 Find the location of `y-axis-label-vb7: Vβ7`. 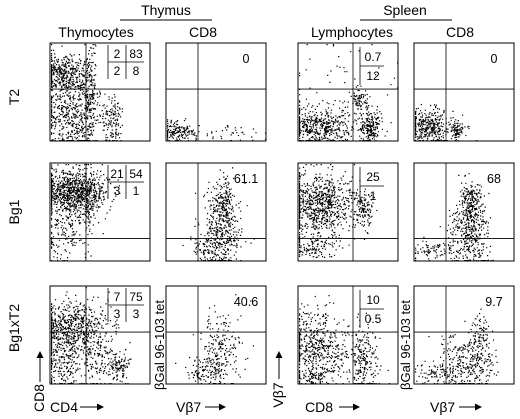

y-axis-label-vb7: Vβ7 is located at coordinates (278, 394).